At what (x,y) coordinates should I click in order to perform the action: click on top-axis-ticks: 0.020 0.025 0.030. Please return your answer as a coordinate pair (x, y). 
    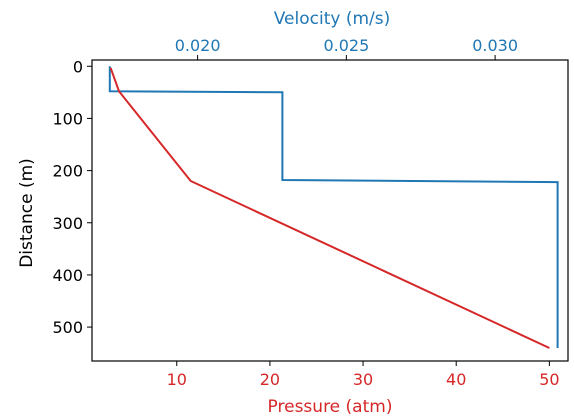
    Looking at the image, I should click on (346, 48).